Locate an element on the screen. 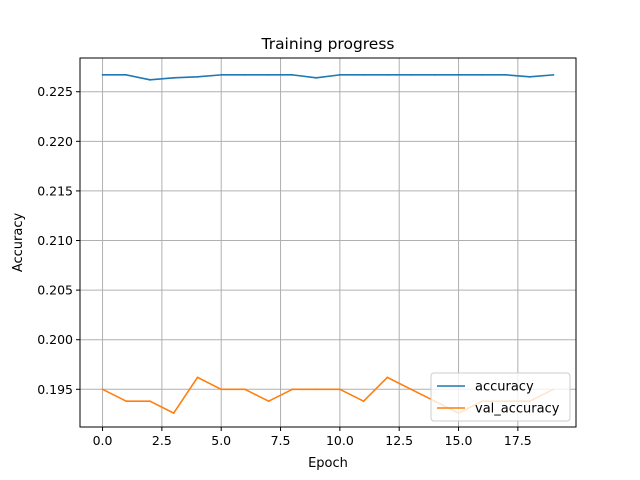  y-tick-label: 0.220 is located at coordinates (55, 141).